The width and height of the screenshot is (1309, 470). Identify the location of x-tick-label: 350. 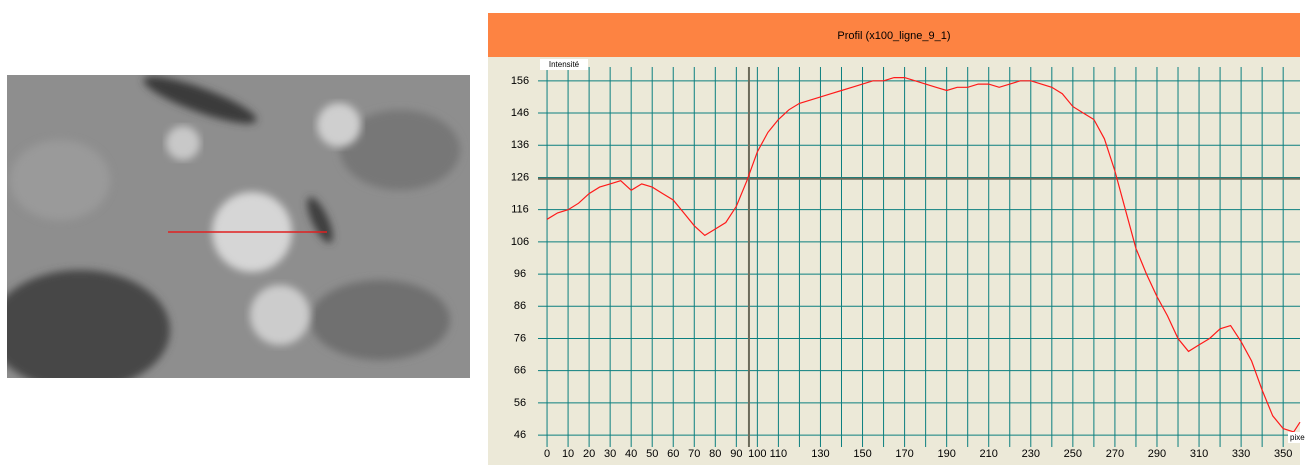
(1283, 454).